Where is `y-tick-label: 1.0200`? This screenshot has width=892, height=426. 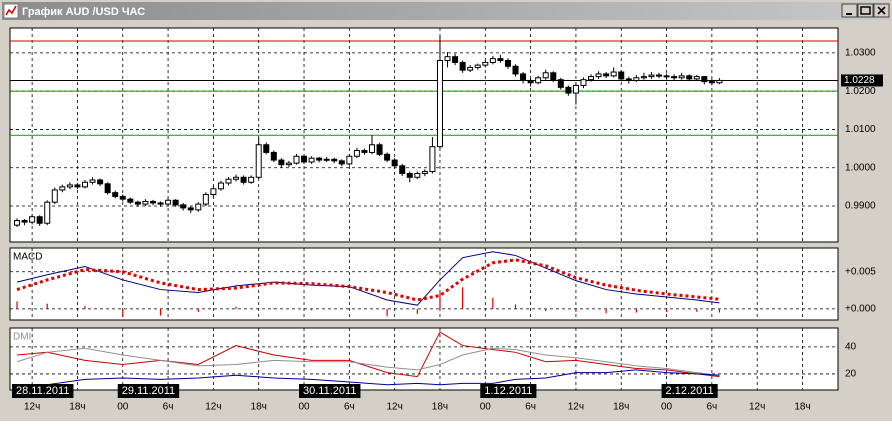
y-tick-label: 1.0200 is located at coordinates (860, 91).